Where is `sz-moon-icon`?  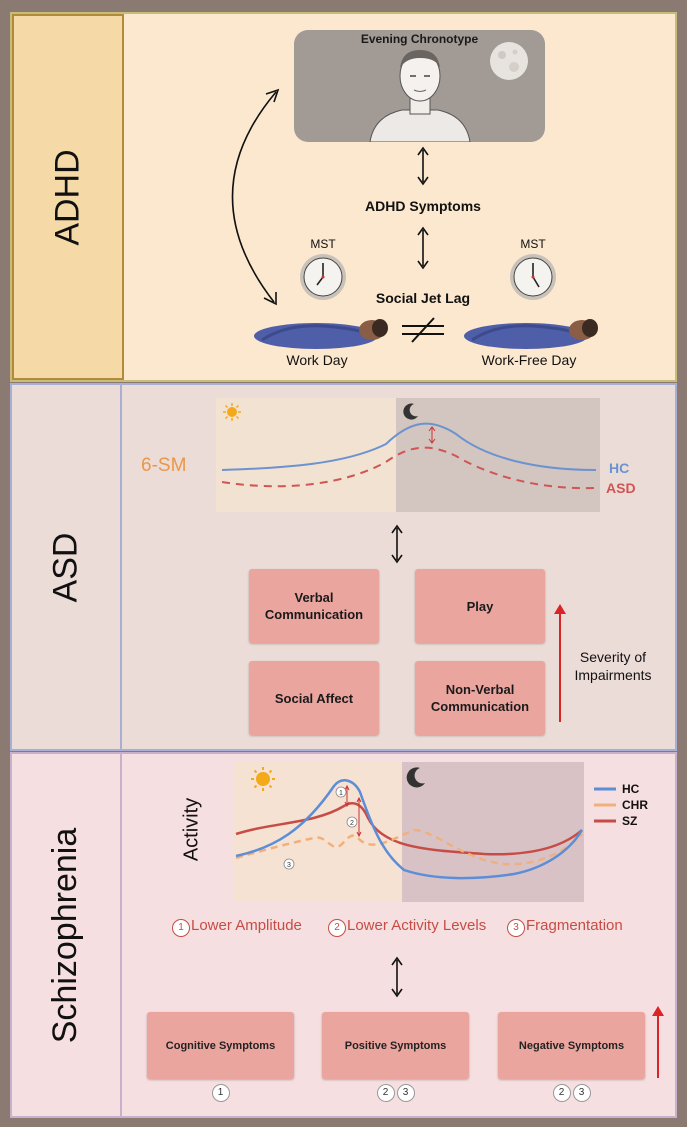
sz-moon-icon is located at coordinates (415, 777).